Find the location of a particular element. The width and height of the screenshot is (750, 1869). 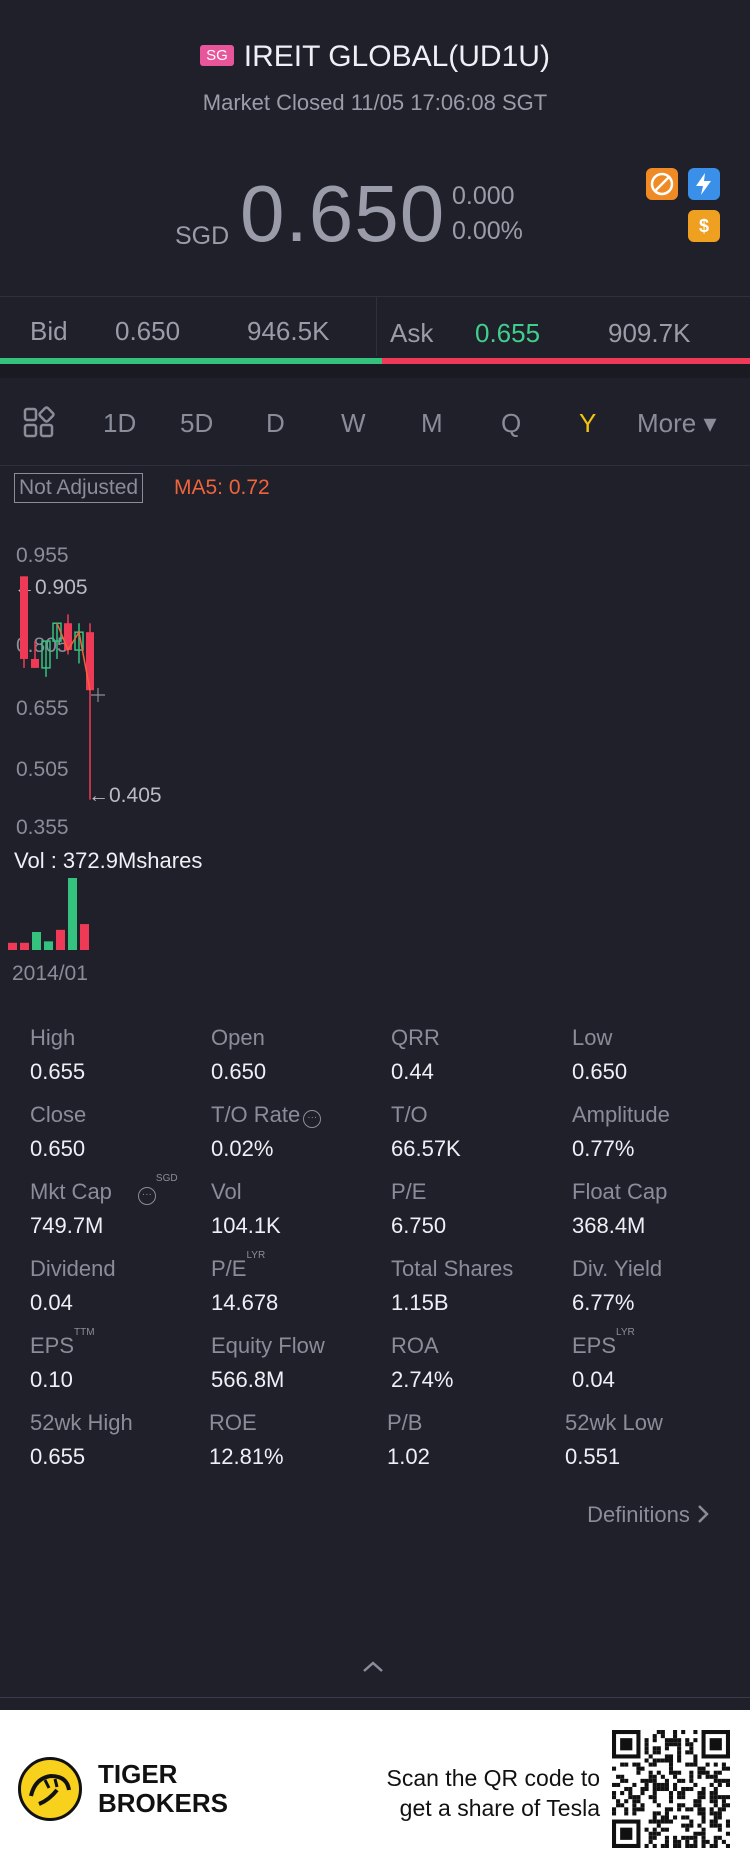

candlestick-chart is located at coordinates (70, 690).